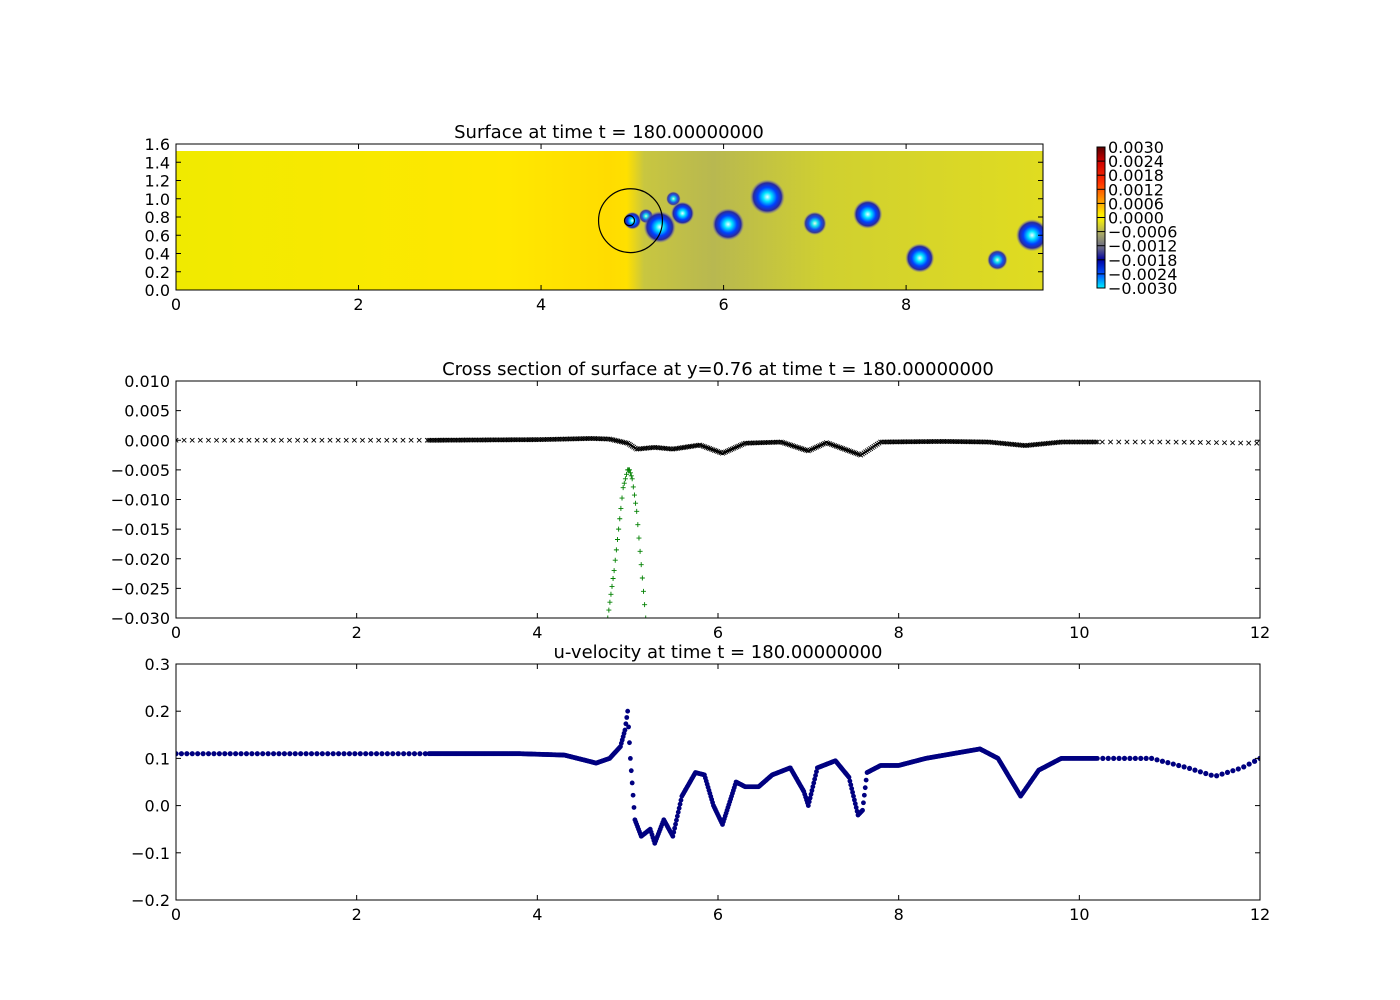  I want to click on probe-circle-layer, so click(630, 221).